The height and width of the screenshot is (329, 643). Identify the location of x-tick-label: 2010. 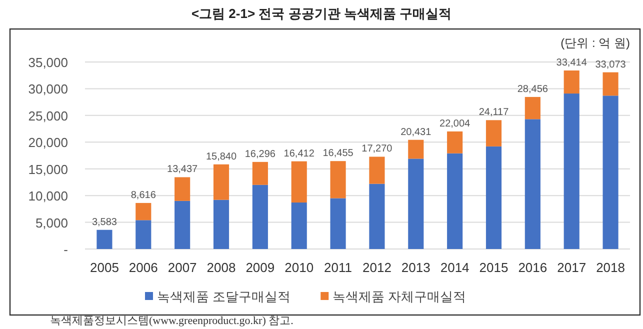
(299, 267).